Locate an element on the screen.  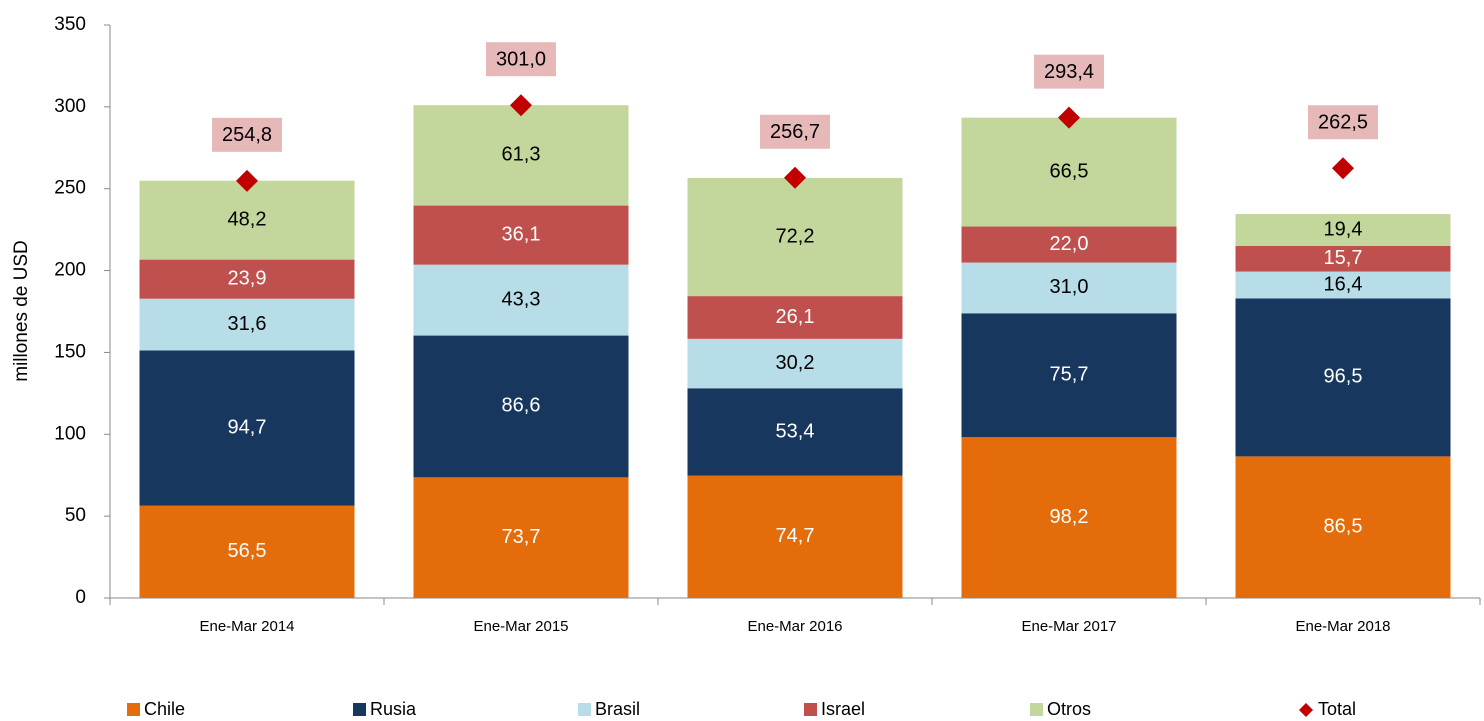
total-label: 262,5 is located at coordinates (1343, 123).